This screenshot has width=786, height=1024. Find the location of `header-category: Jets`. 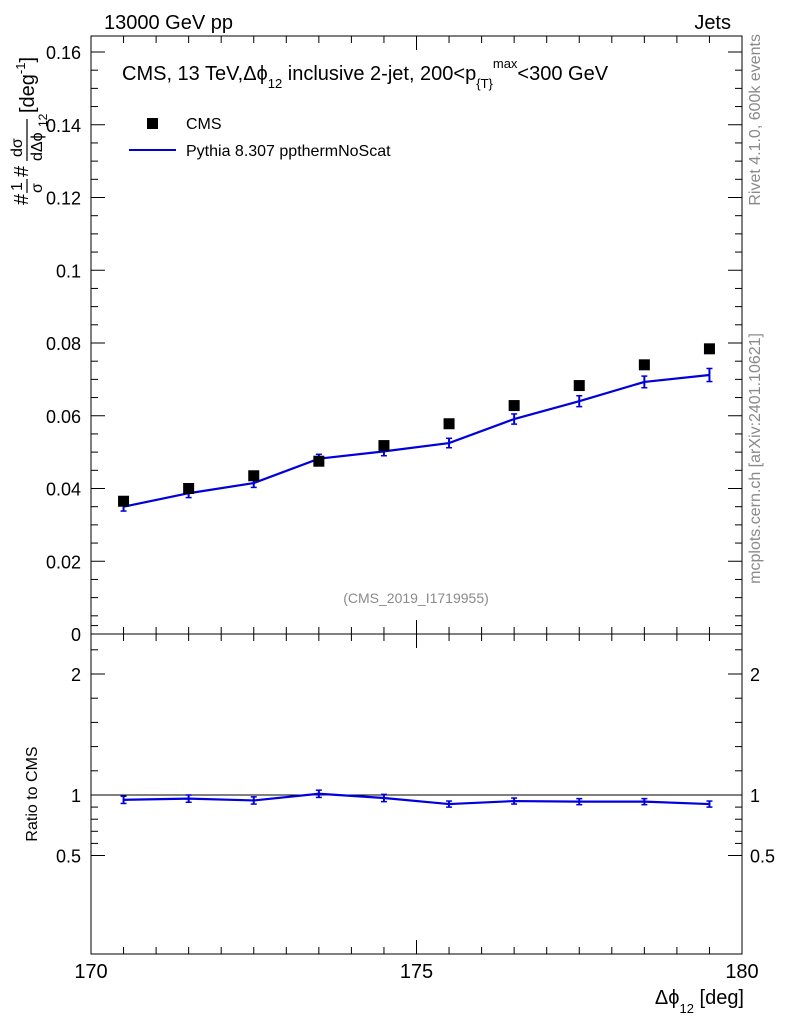

header-category: Jets is located at coordinates (712, 23).